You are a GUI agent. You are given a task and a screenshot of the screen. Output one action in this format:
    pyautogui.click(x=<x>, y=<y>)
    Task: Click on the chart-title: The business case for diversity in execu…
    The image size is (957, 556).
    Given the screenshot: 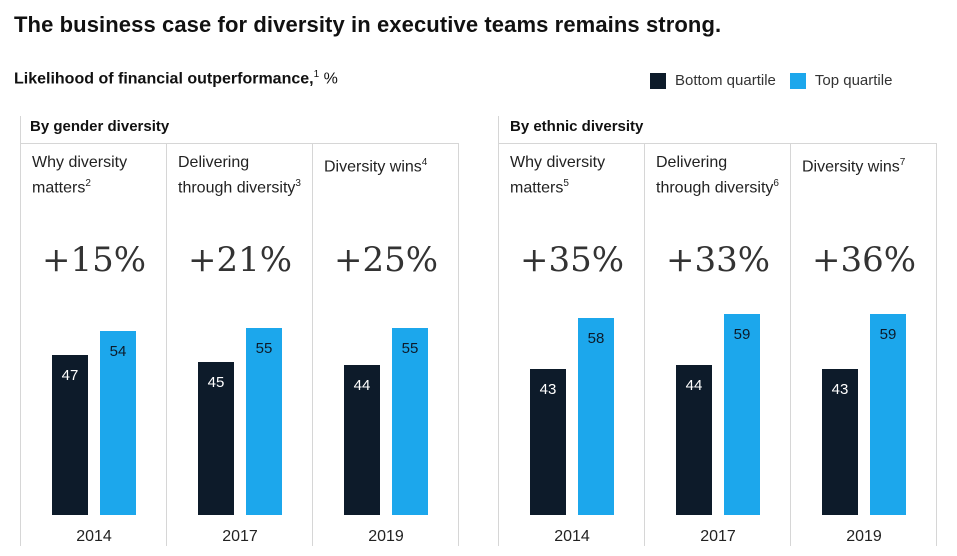 What is the action you would take?
    pyautogui.click(x=368, y=24)
    